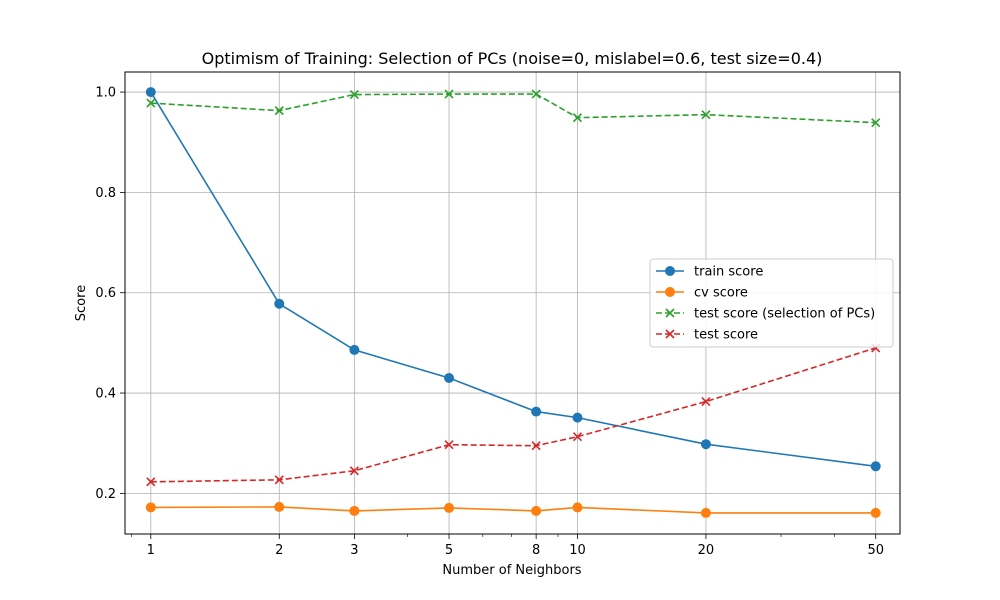 This screenshot has height=600, width=1000. What do you see at coordinates (728, 272) in the screenshot?
I see `legend-label: train score` at bounding box center [728, 272].